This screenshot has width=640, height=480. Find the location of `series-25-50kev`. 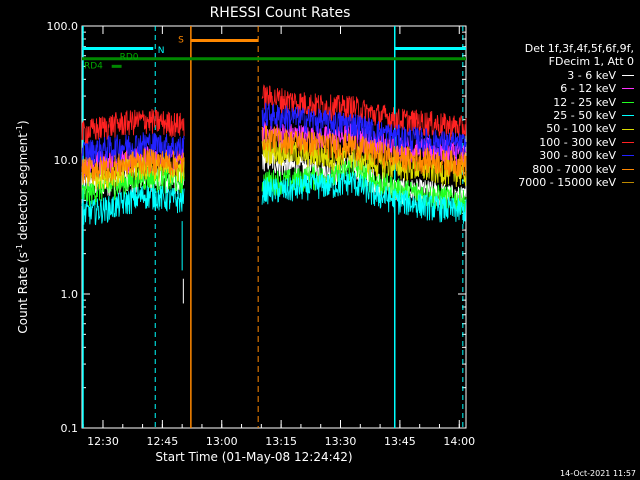

series-25-50kev is located at coordinates (274, 198).